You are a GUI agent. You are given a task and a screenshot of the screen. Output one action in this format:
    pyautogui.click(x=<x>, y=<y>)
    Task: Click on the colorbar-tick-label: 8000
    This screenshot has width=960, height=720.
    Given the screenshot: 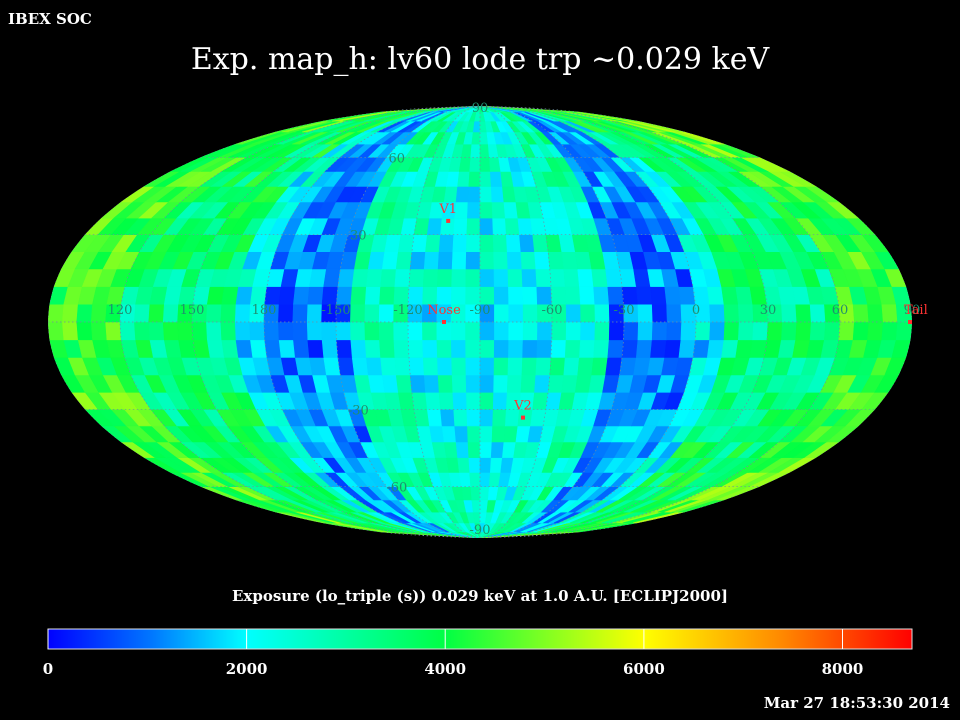 What is the action you would take?
    pyautogui.click(x=842, y=669)
    